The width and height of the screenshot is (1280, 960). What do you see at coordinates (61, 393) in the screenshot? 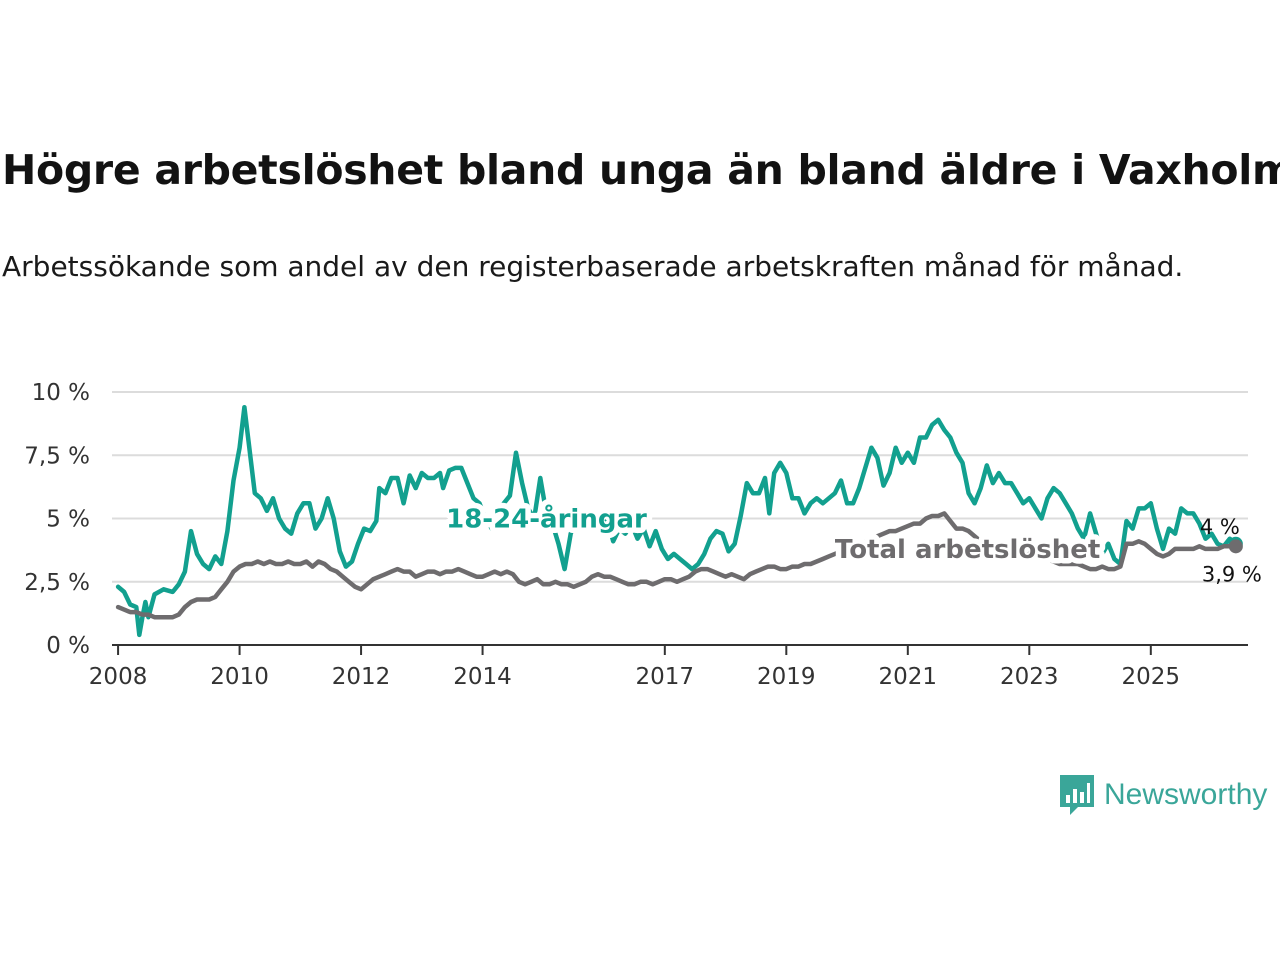
I see `y-tick-label: 10 %` at bounding box center [61, 393].